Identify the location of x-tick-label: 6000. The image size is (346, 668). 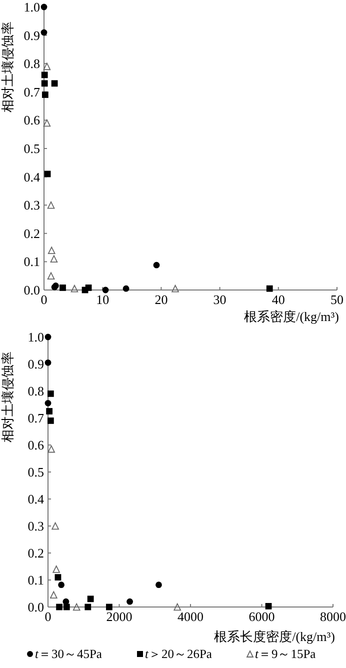
(261, 616).